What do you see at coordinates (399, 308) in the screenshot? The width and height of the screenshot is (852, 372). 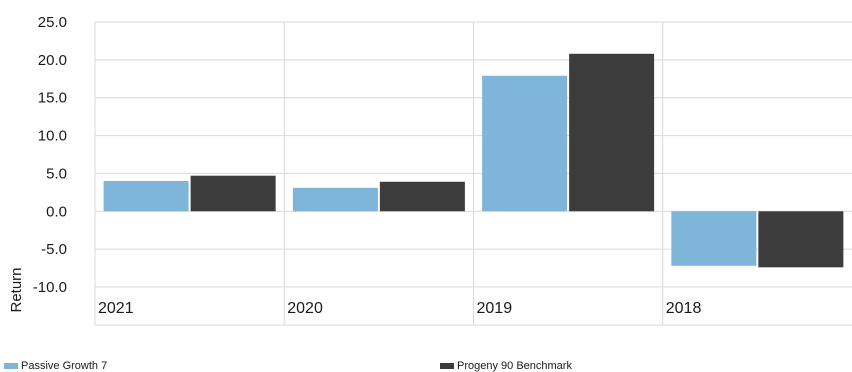 I see `x-axis-categories: 2021 2020 2019 2018` at bounding box center [399, 308].